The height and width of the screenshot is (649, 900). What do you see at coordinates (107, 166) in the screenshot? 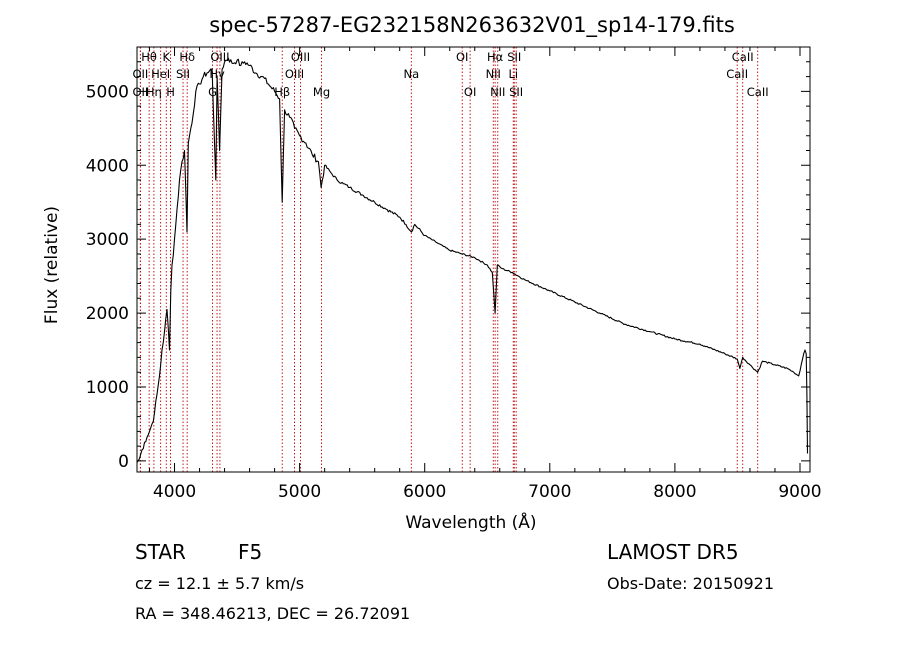
I see `y-tick-label-4: 4000` at bounding box center [107, 166].